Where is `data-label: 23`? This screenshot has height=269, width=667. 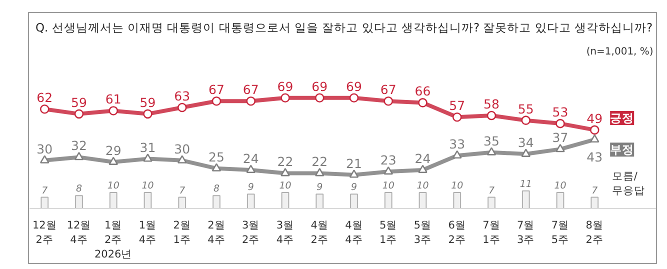 data-label: 23 is located at coordinates (388, 160).